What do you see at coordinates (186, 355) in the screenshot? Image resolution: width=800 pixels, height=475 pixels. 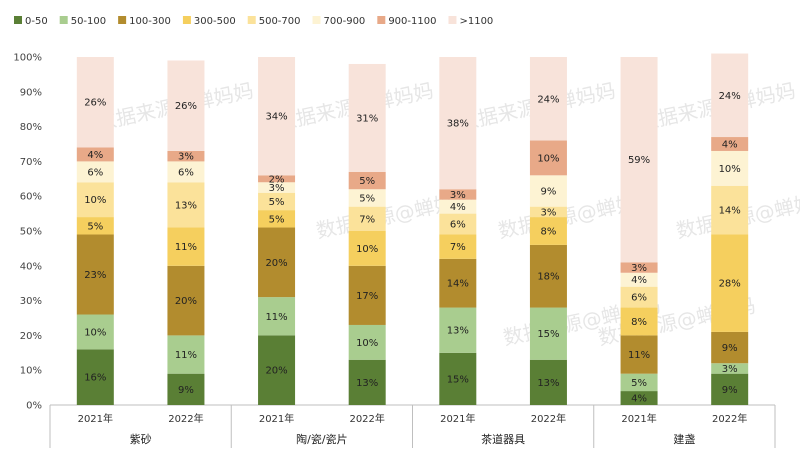 I see `data-label: 11%` at bounding box center [186, 355].